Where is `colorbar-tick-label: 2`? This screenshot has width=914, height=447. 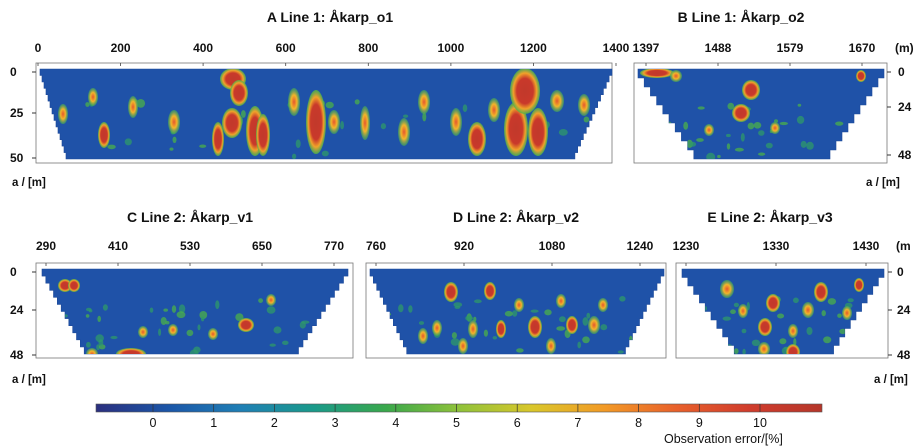 colorbar-tick-label: 2 is located at coordinates (274, 423).